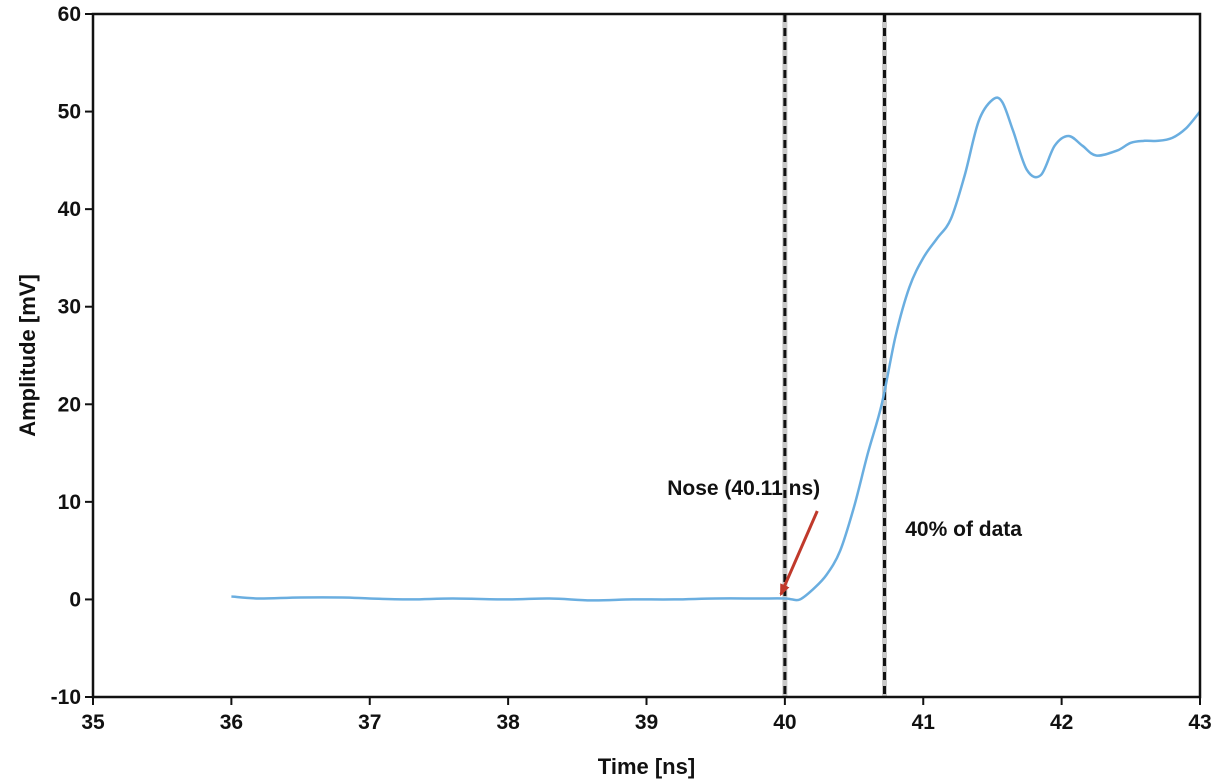  I want to click on nose-arrow, so click(799, 553).